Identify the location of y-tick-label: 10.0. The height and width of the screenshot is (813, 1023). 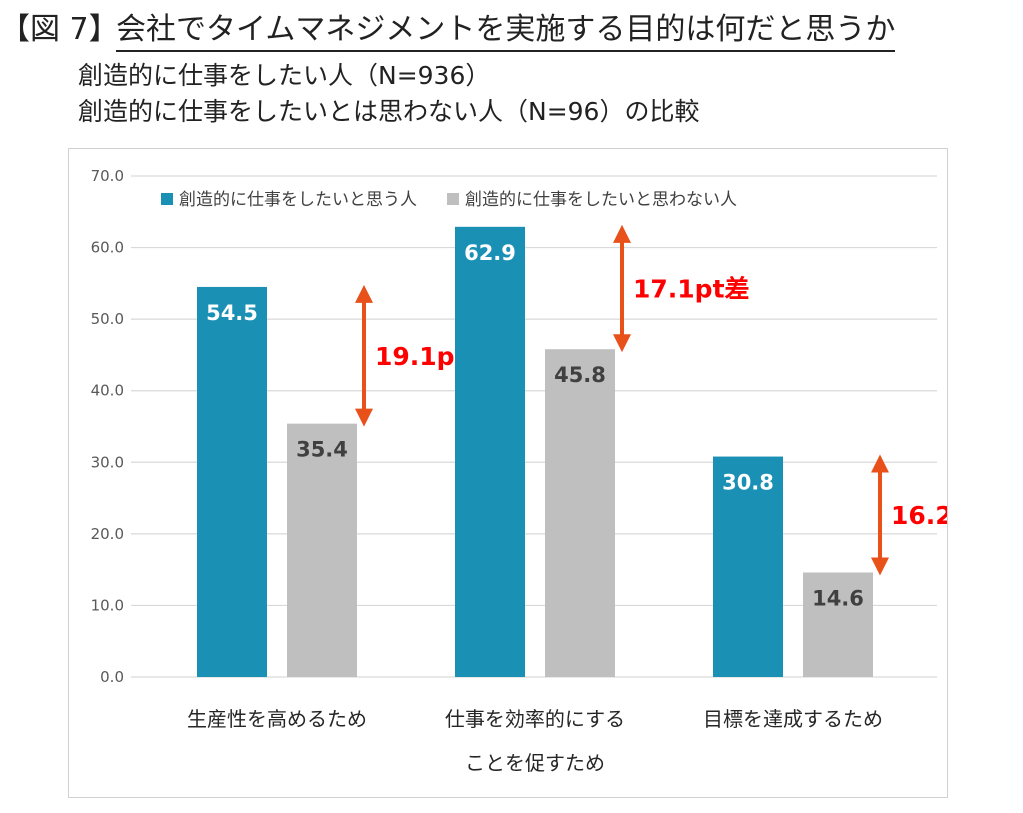
(107, 605).